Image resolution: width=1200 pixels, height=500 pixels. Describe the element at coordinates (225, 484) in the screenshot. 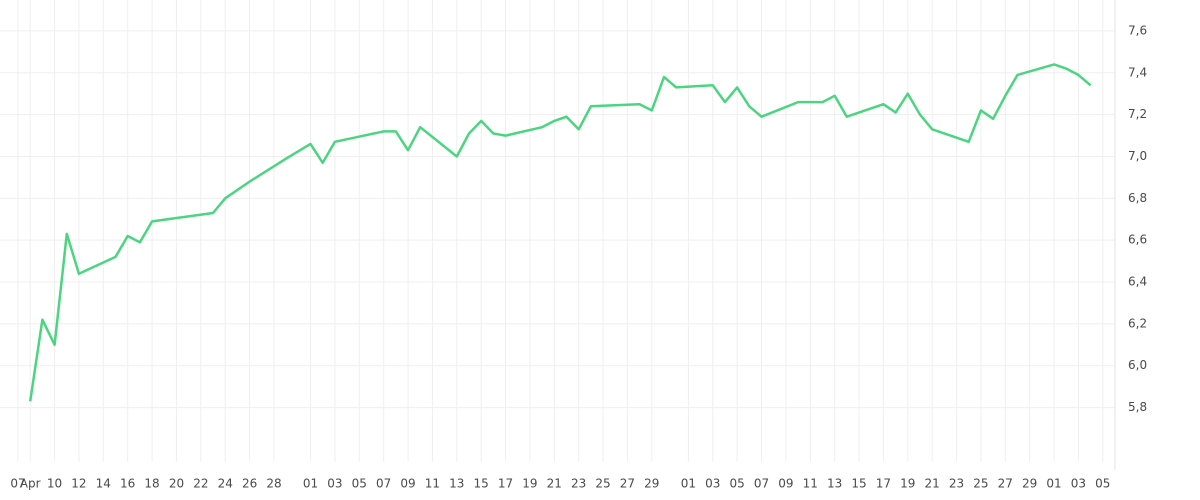

I see `x-tick-label: 24` at that location.